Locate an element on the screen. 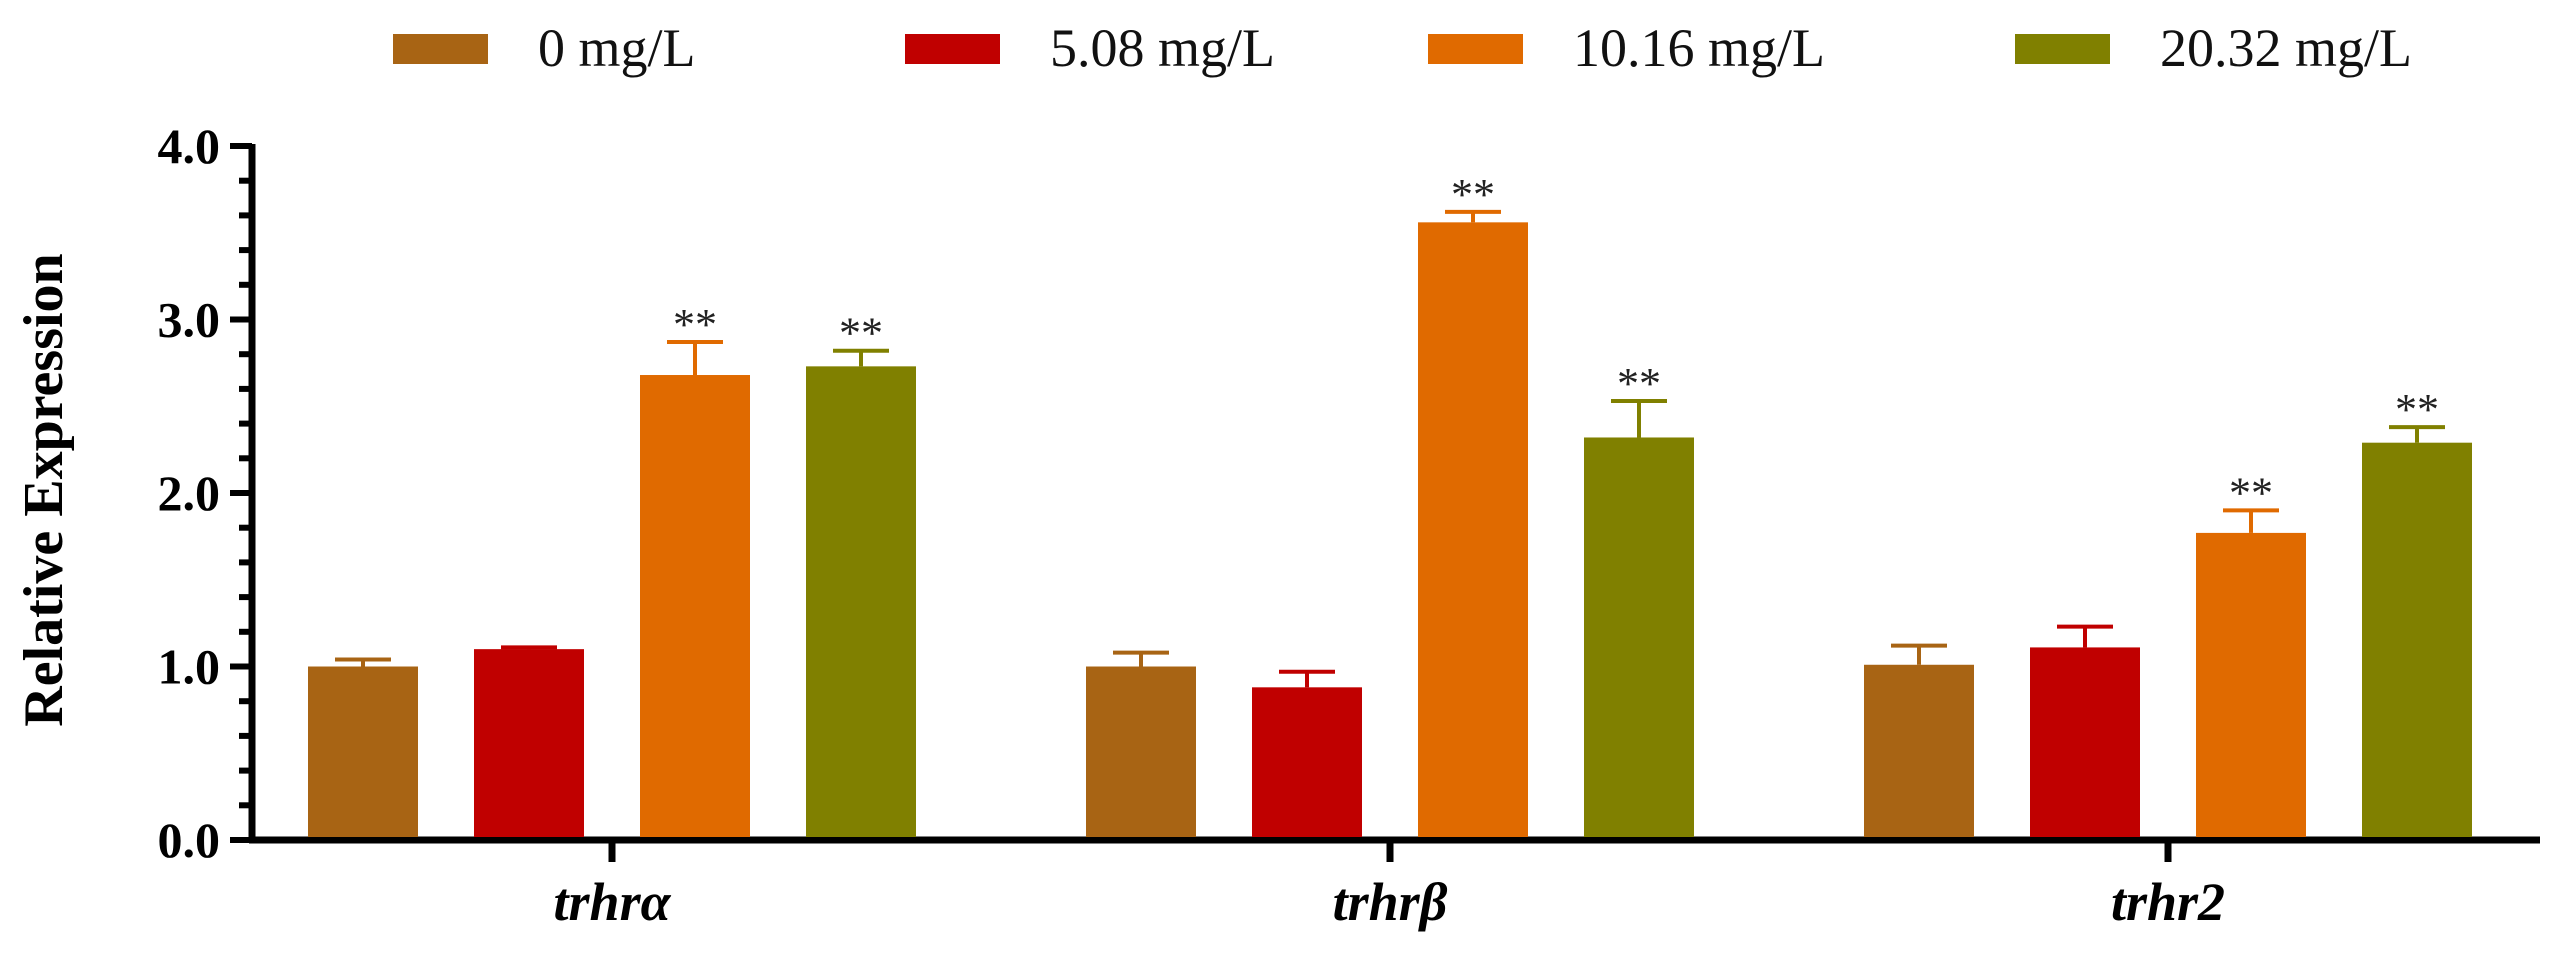 This screenshot has width=2570, height=958. x-axis: trhrα trhrβ trhr2 is located at coordinates (1394, 884).